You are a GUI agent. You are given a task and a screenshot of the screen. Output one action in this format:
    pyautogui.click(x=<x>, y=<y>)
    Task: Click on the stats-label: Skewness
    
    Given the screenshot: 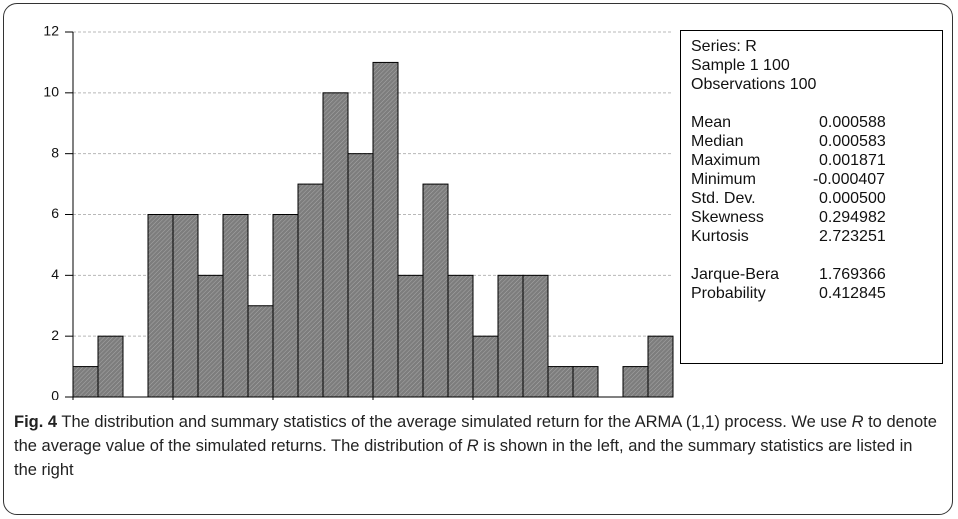 What is the action you would take?
    pyautogui.click(x=727, y=217)
    